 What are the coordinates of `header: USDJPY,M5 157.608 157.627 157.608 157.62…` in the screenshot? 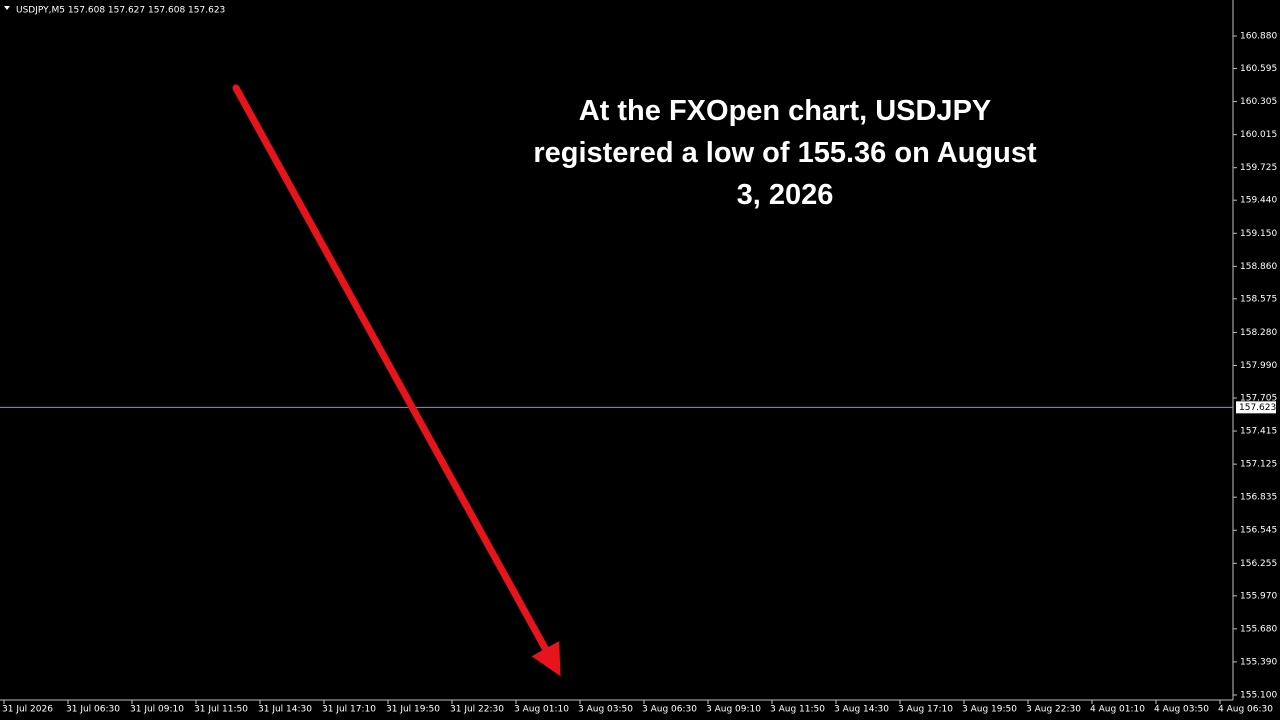 It's located at (120, 11).